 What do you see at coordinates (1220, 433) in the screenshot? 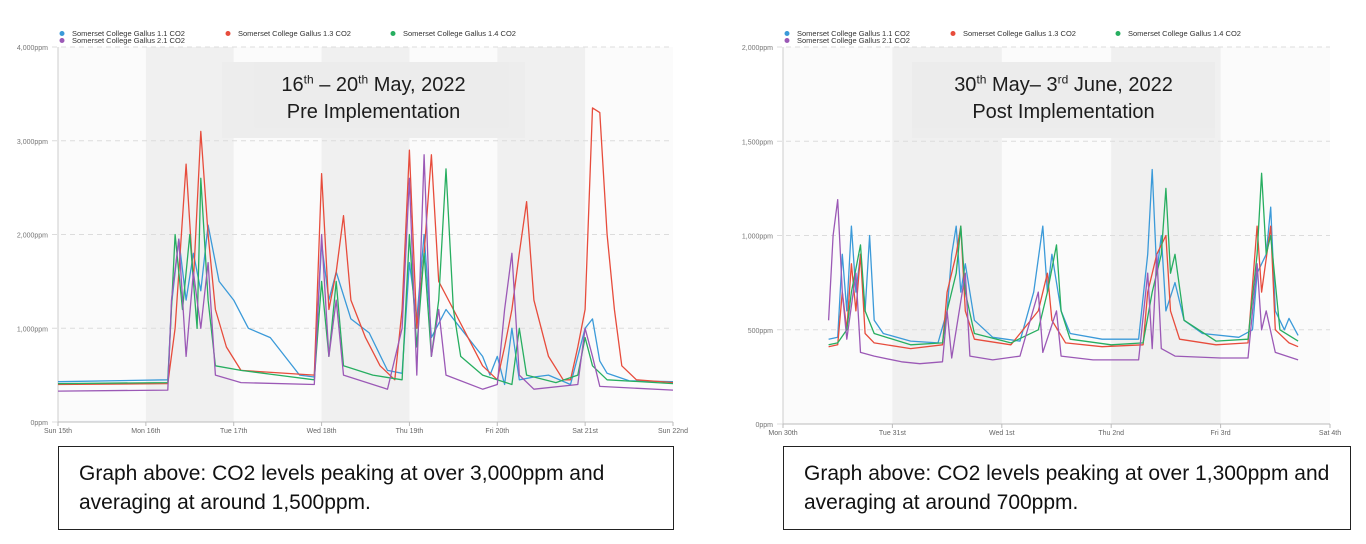
I see `x-tick-label: Fri 3rd` at bounding box center [1220, 433].